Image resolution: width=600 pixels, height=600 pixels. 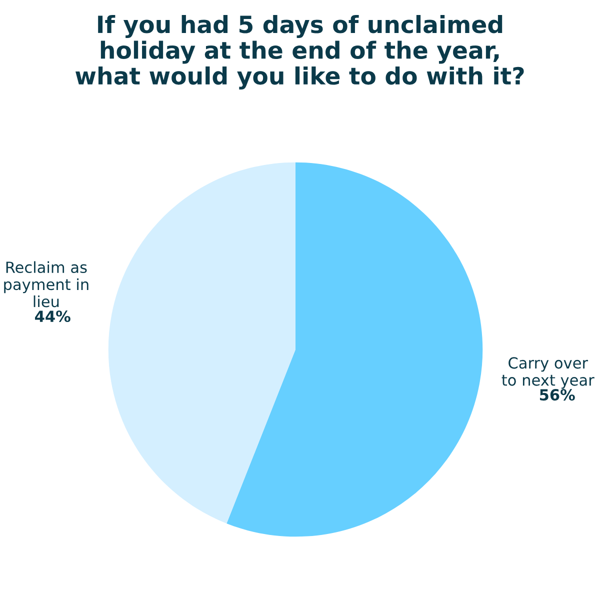 I want to click on data-label: 44%, so click(x=52, y=316).